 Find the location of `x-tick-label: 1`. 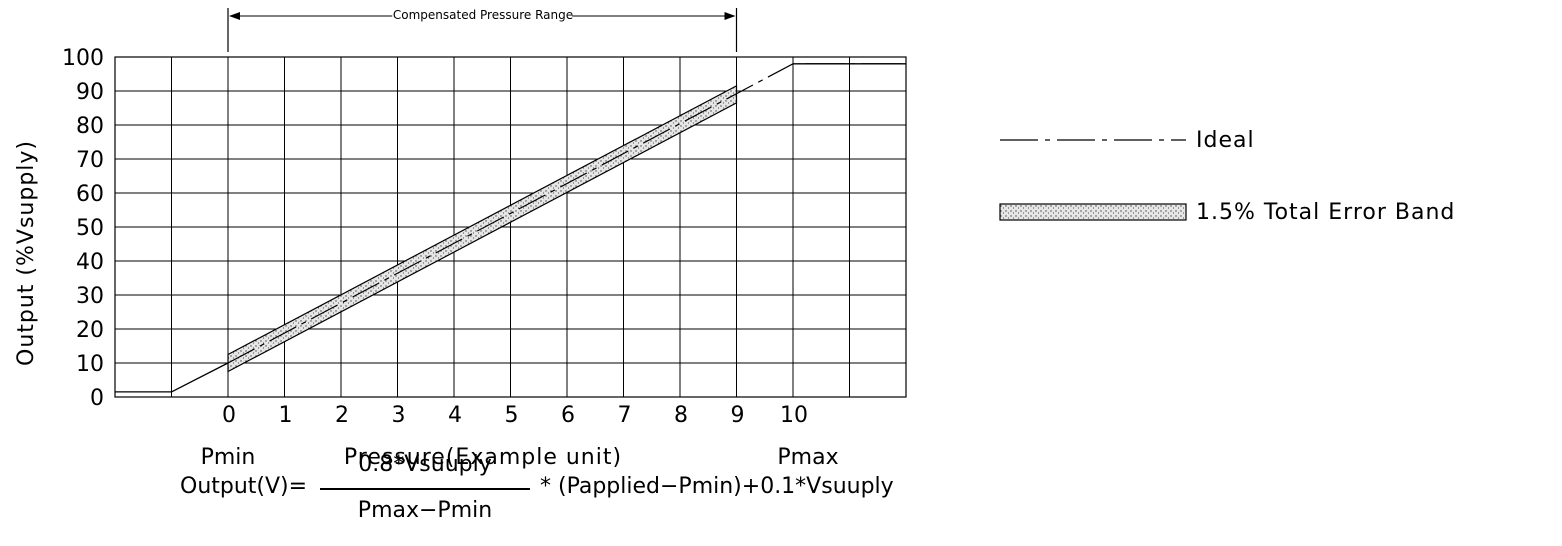

x-tick-label: 1 is located at coordinates (286, 415).